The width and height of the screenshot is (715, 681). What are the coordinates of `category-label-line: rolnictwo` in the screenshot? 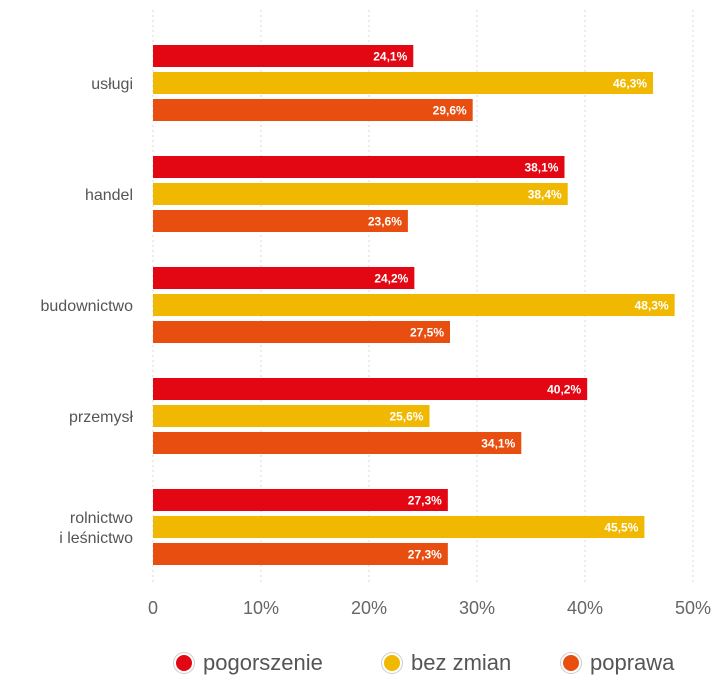 It's located at (101, 518).